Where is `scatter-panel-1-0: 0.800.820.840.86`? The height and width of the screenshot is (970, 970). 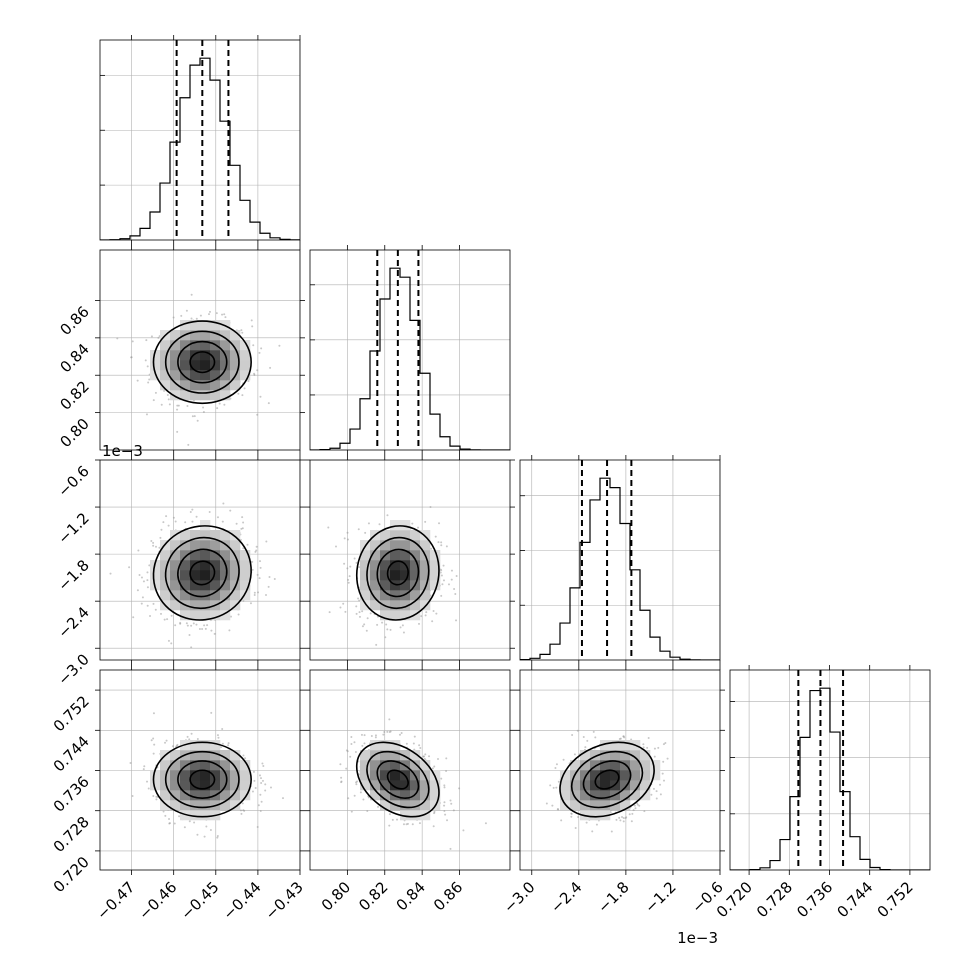 scatter-panel-1-0: 0.800.820.840.86 is located at coordinates (180, 350).